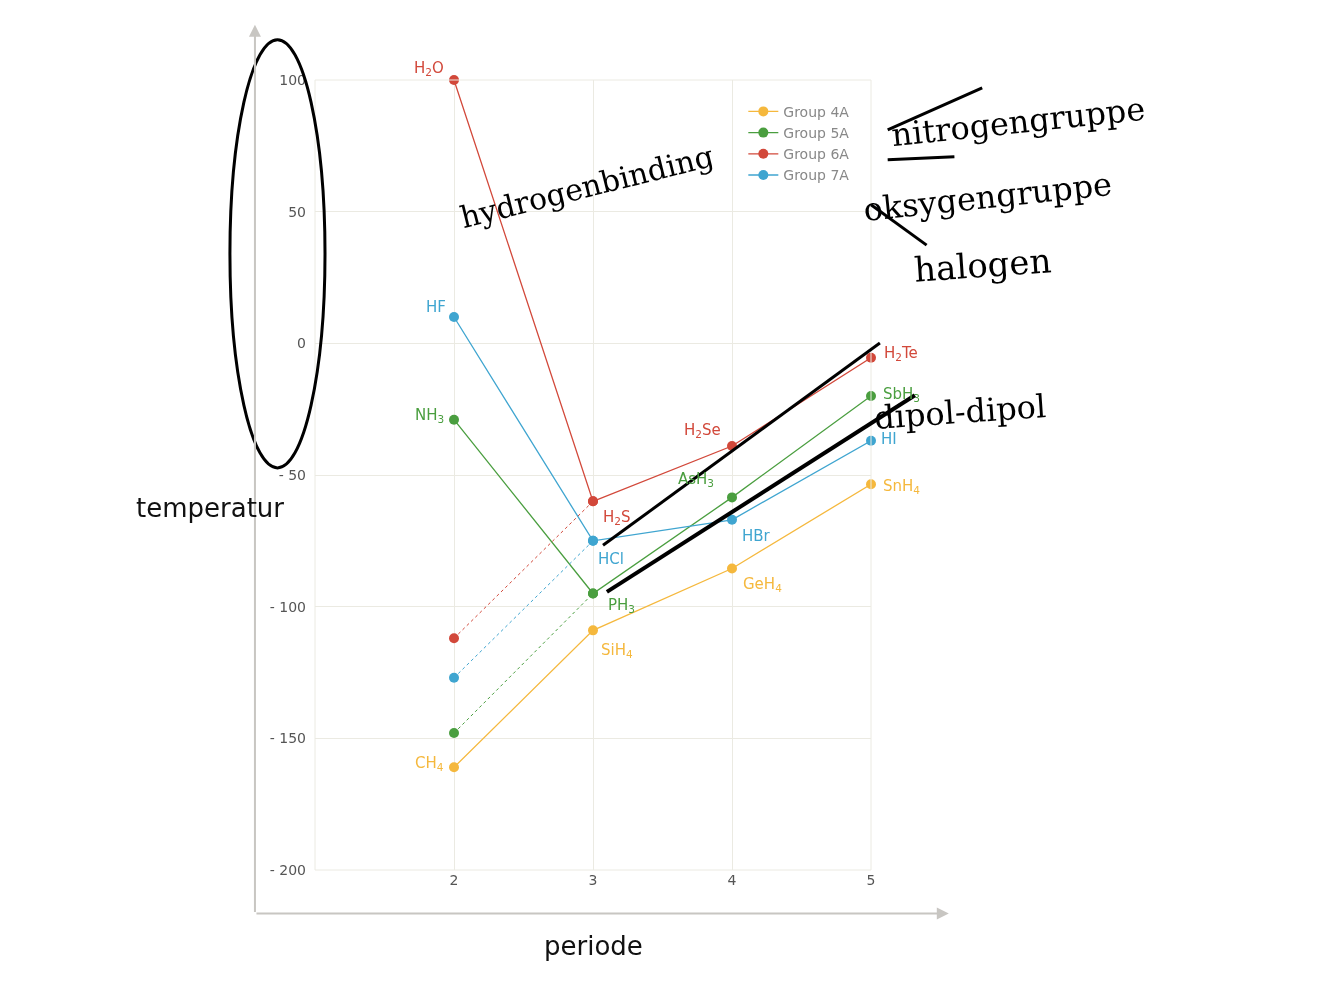  Describe the element at coordinates (611, 559) in the screenshot. I see `annotation: HCl` at that location.